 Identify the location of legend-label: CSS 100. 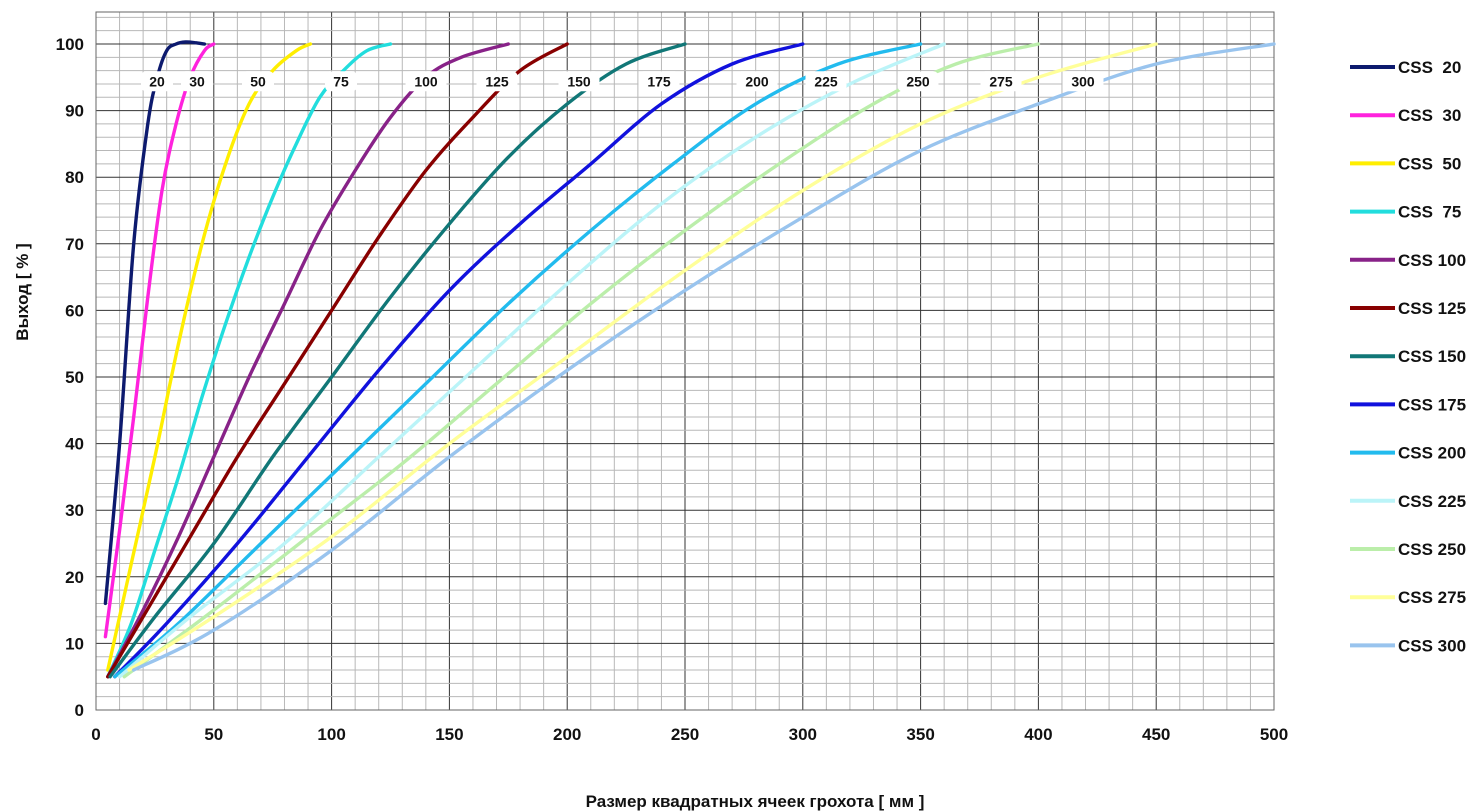
(1432, 260).